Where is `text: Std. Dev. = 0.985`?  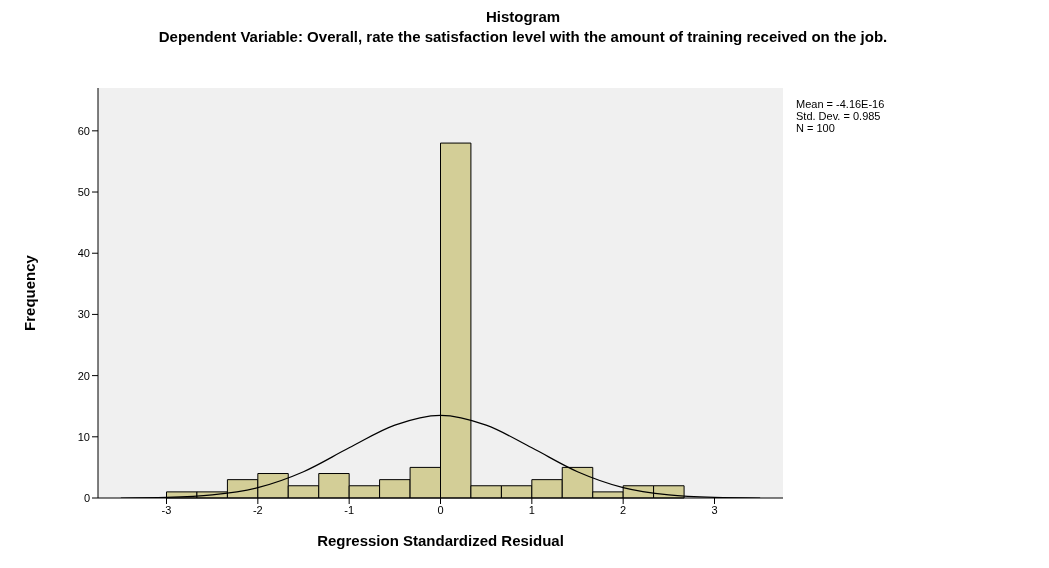
text: Std. Dev. = 0.985 is located at coordinates (839, 116).